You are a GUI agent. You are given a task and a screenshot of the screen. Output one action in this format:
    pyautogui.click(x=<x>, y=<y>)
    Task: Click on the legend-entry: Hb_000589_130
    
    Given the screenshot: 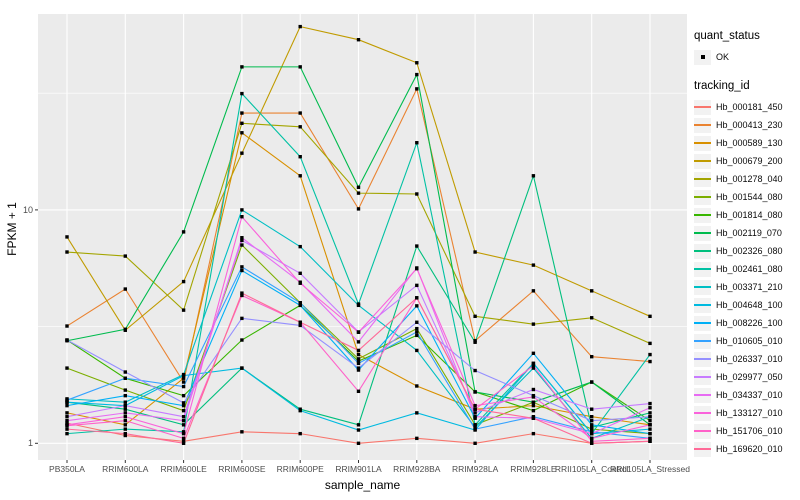 What is the action you would take?
    pyautogui.click(x=747, y=143)
    